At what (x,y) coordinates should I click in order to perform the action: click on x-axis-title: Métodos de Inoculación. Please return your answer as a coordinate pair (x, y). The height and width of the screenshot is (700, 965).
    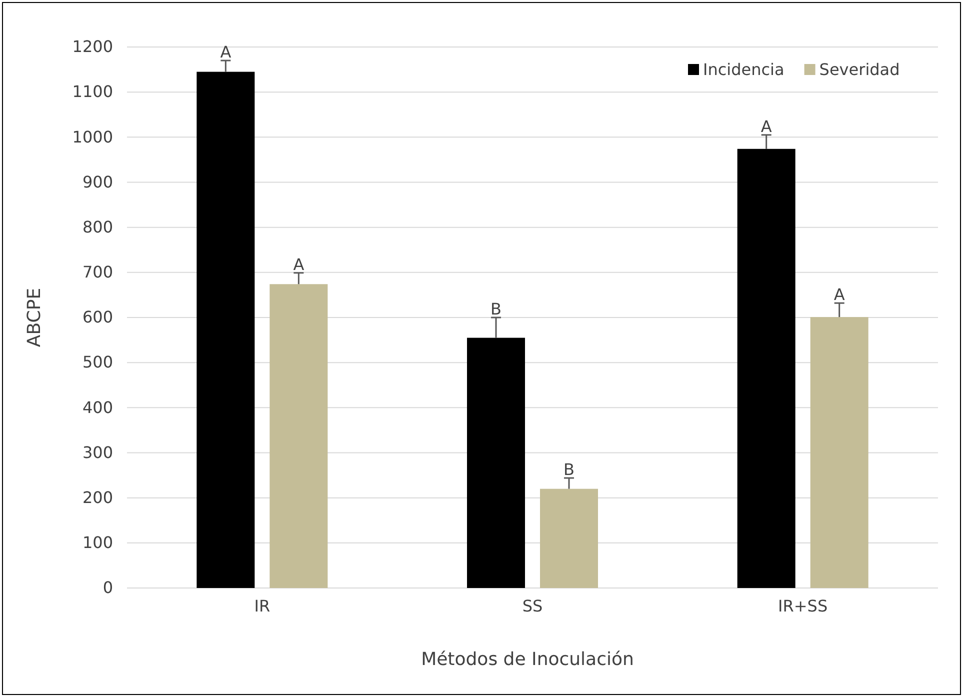
    Looking at the image, I should click on (527, 659).